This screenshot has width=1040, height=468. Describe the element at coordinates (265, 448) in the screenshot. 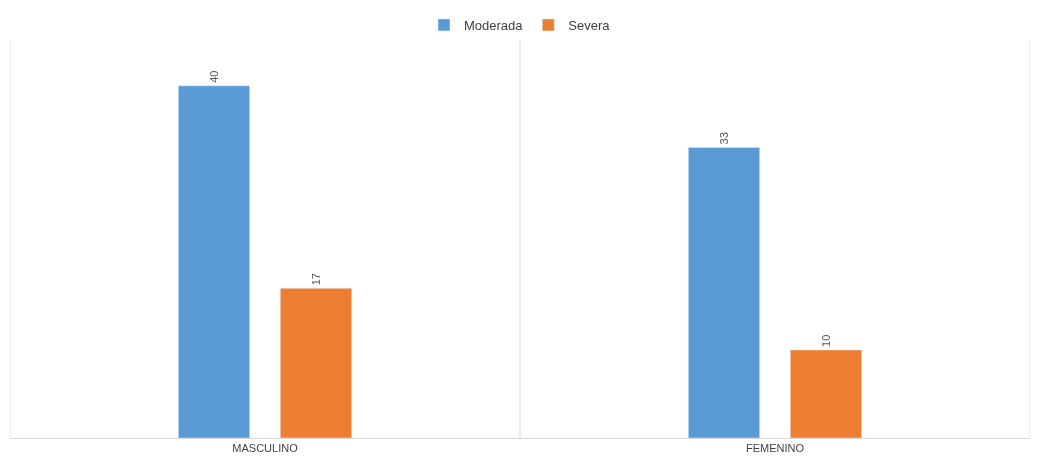

I see `x-tick-label: MASCULINO` at that location.